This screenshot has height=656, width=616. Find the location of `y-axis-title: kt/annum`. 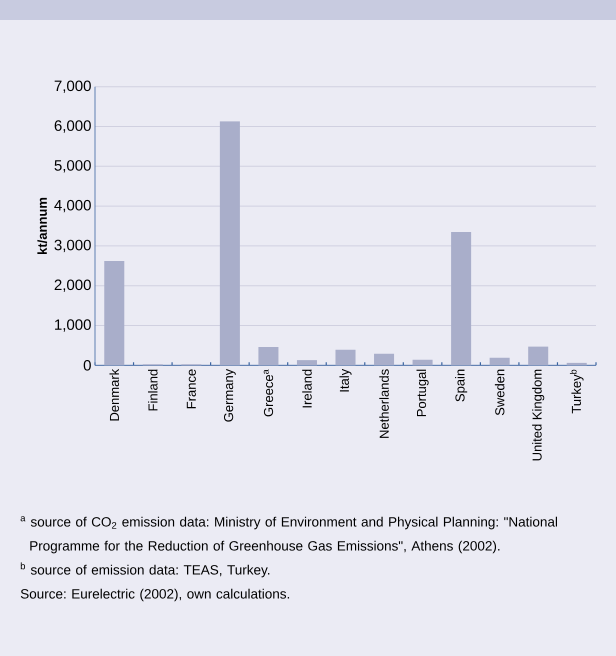

y-axis-title: kt/annum is located at coordinates (42, 226).